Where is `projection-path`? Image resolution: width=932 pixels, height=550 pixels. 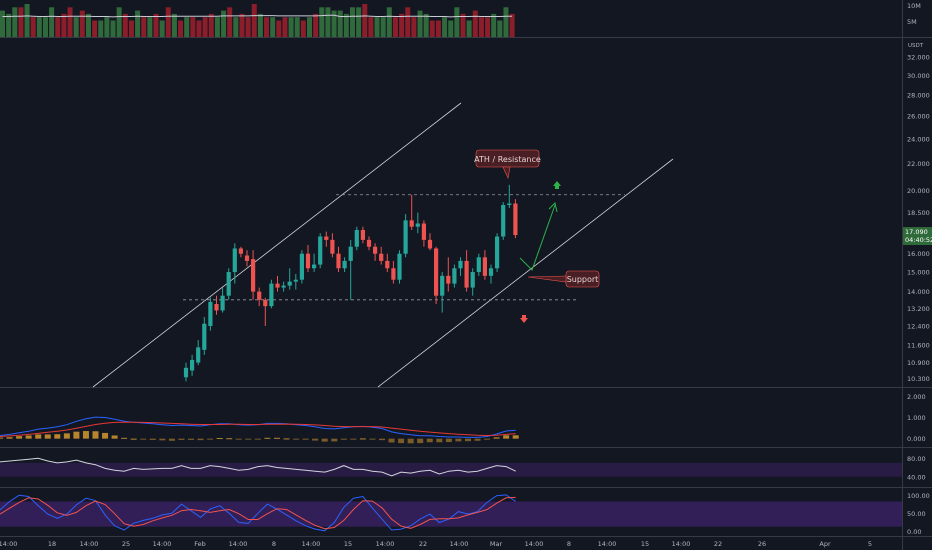 projection-path is located at coordinates (538, 236).